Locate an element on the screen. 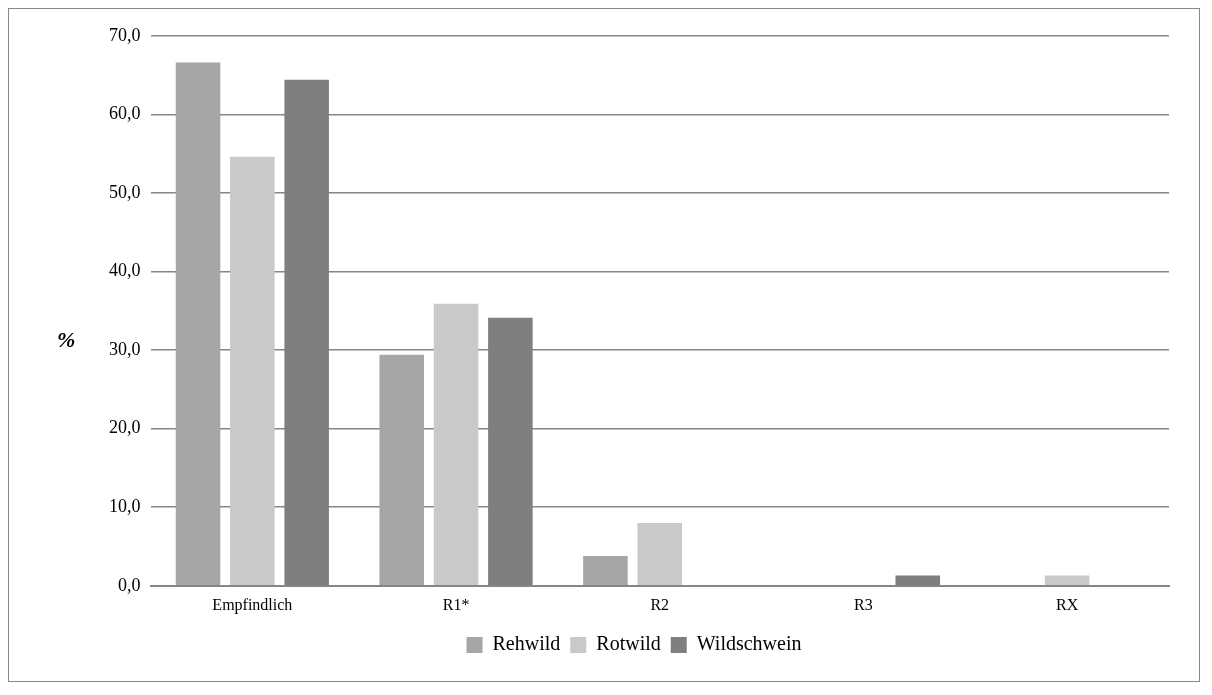 This screenshot has height=695, width=1212. y-tick-label: 40,0 is located at coordinates (125, 270).